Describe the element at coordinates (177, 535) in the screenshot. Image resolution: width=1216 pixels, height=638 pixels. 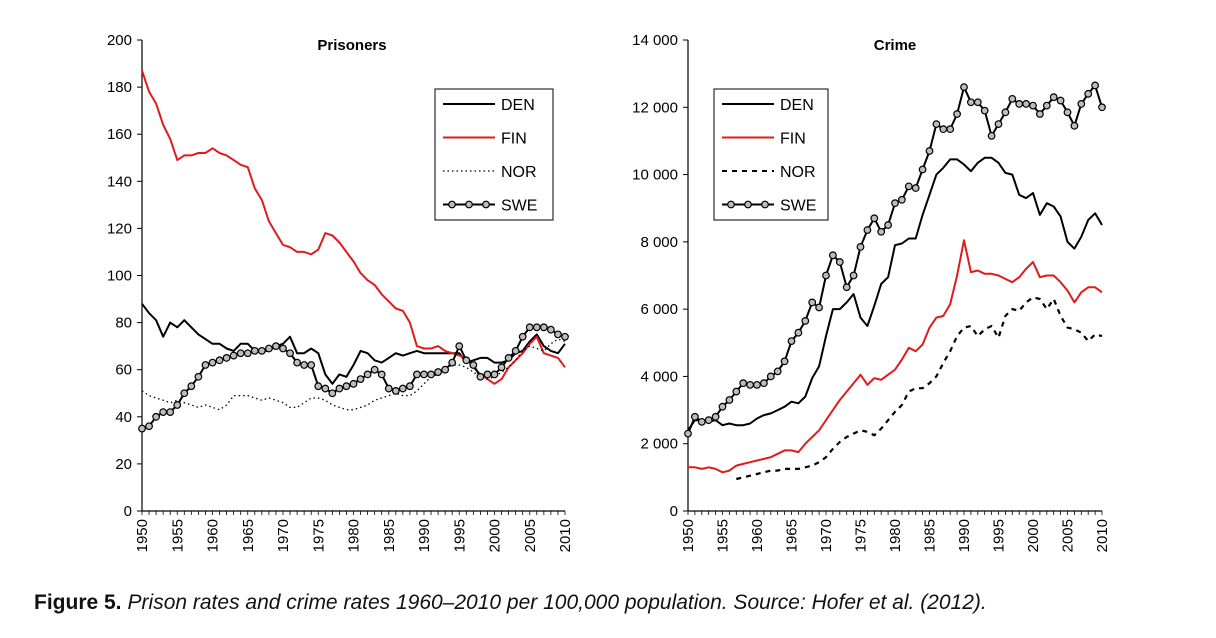
I see `x-tick-label: 1955` at that location.